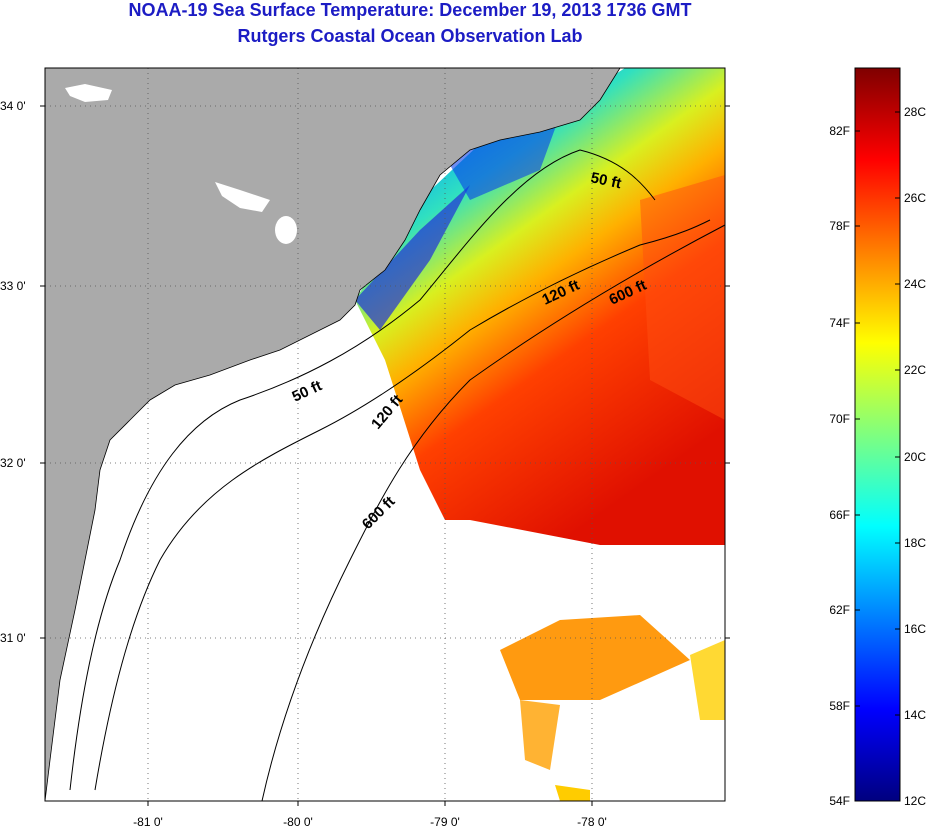 The image size is (936, 832). What do you see at coordinates (410, 36) in the screenshot?
I see `map-subtitle: Rutgers Coastal Ocean Observation Lab` at bounding box center [410, 36].